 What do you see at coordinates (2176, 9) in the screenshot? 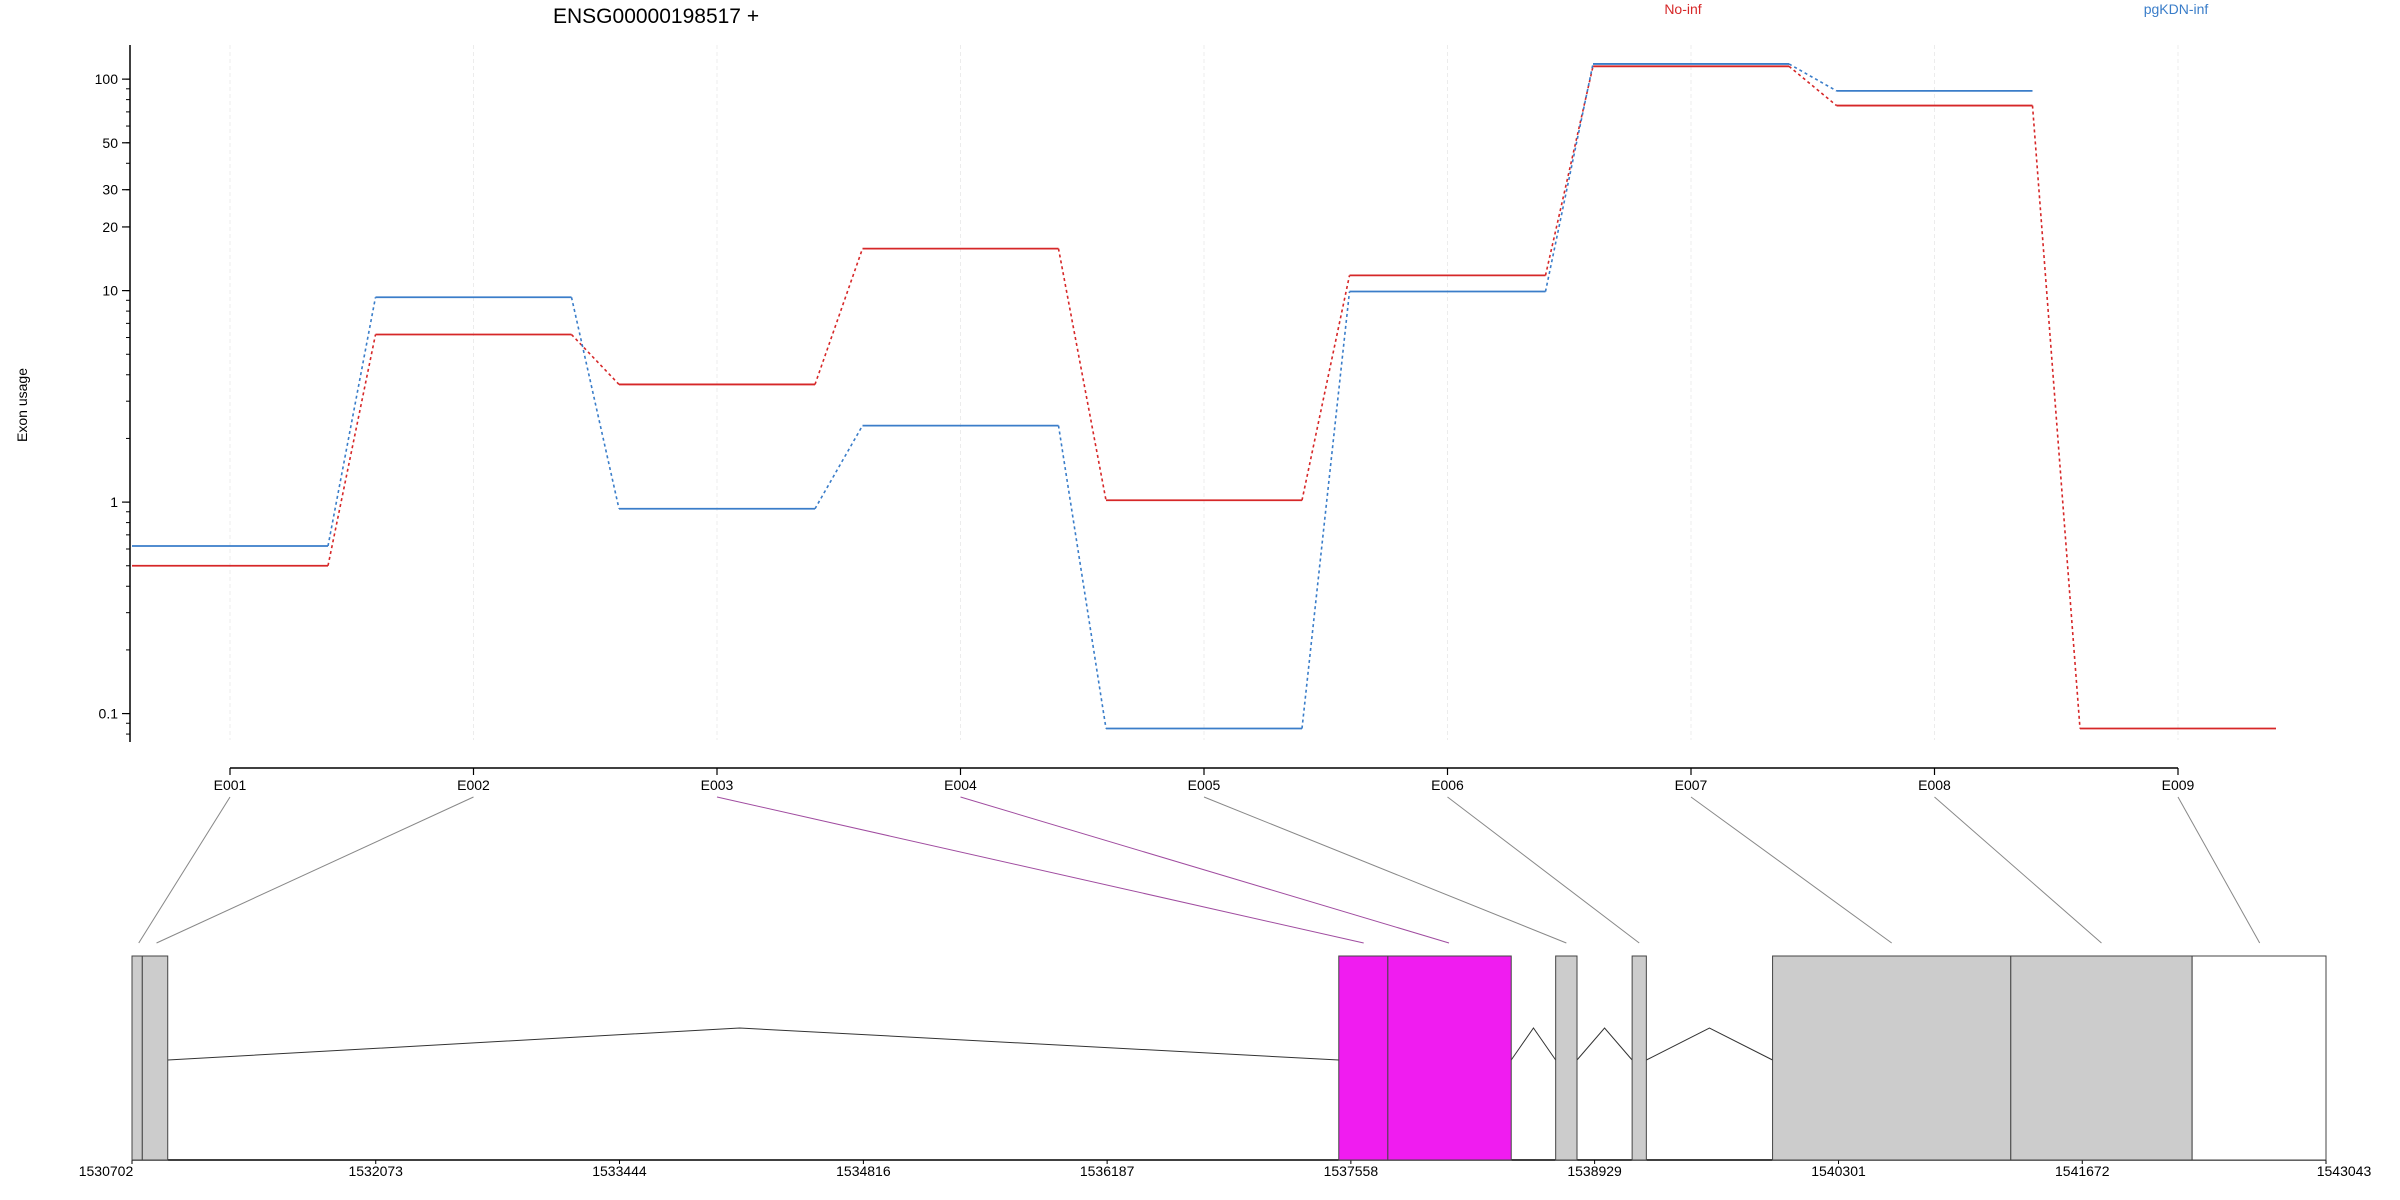
I see `legend-series-2: pgKDN-inf` at bounding box center [2176, 9].